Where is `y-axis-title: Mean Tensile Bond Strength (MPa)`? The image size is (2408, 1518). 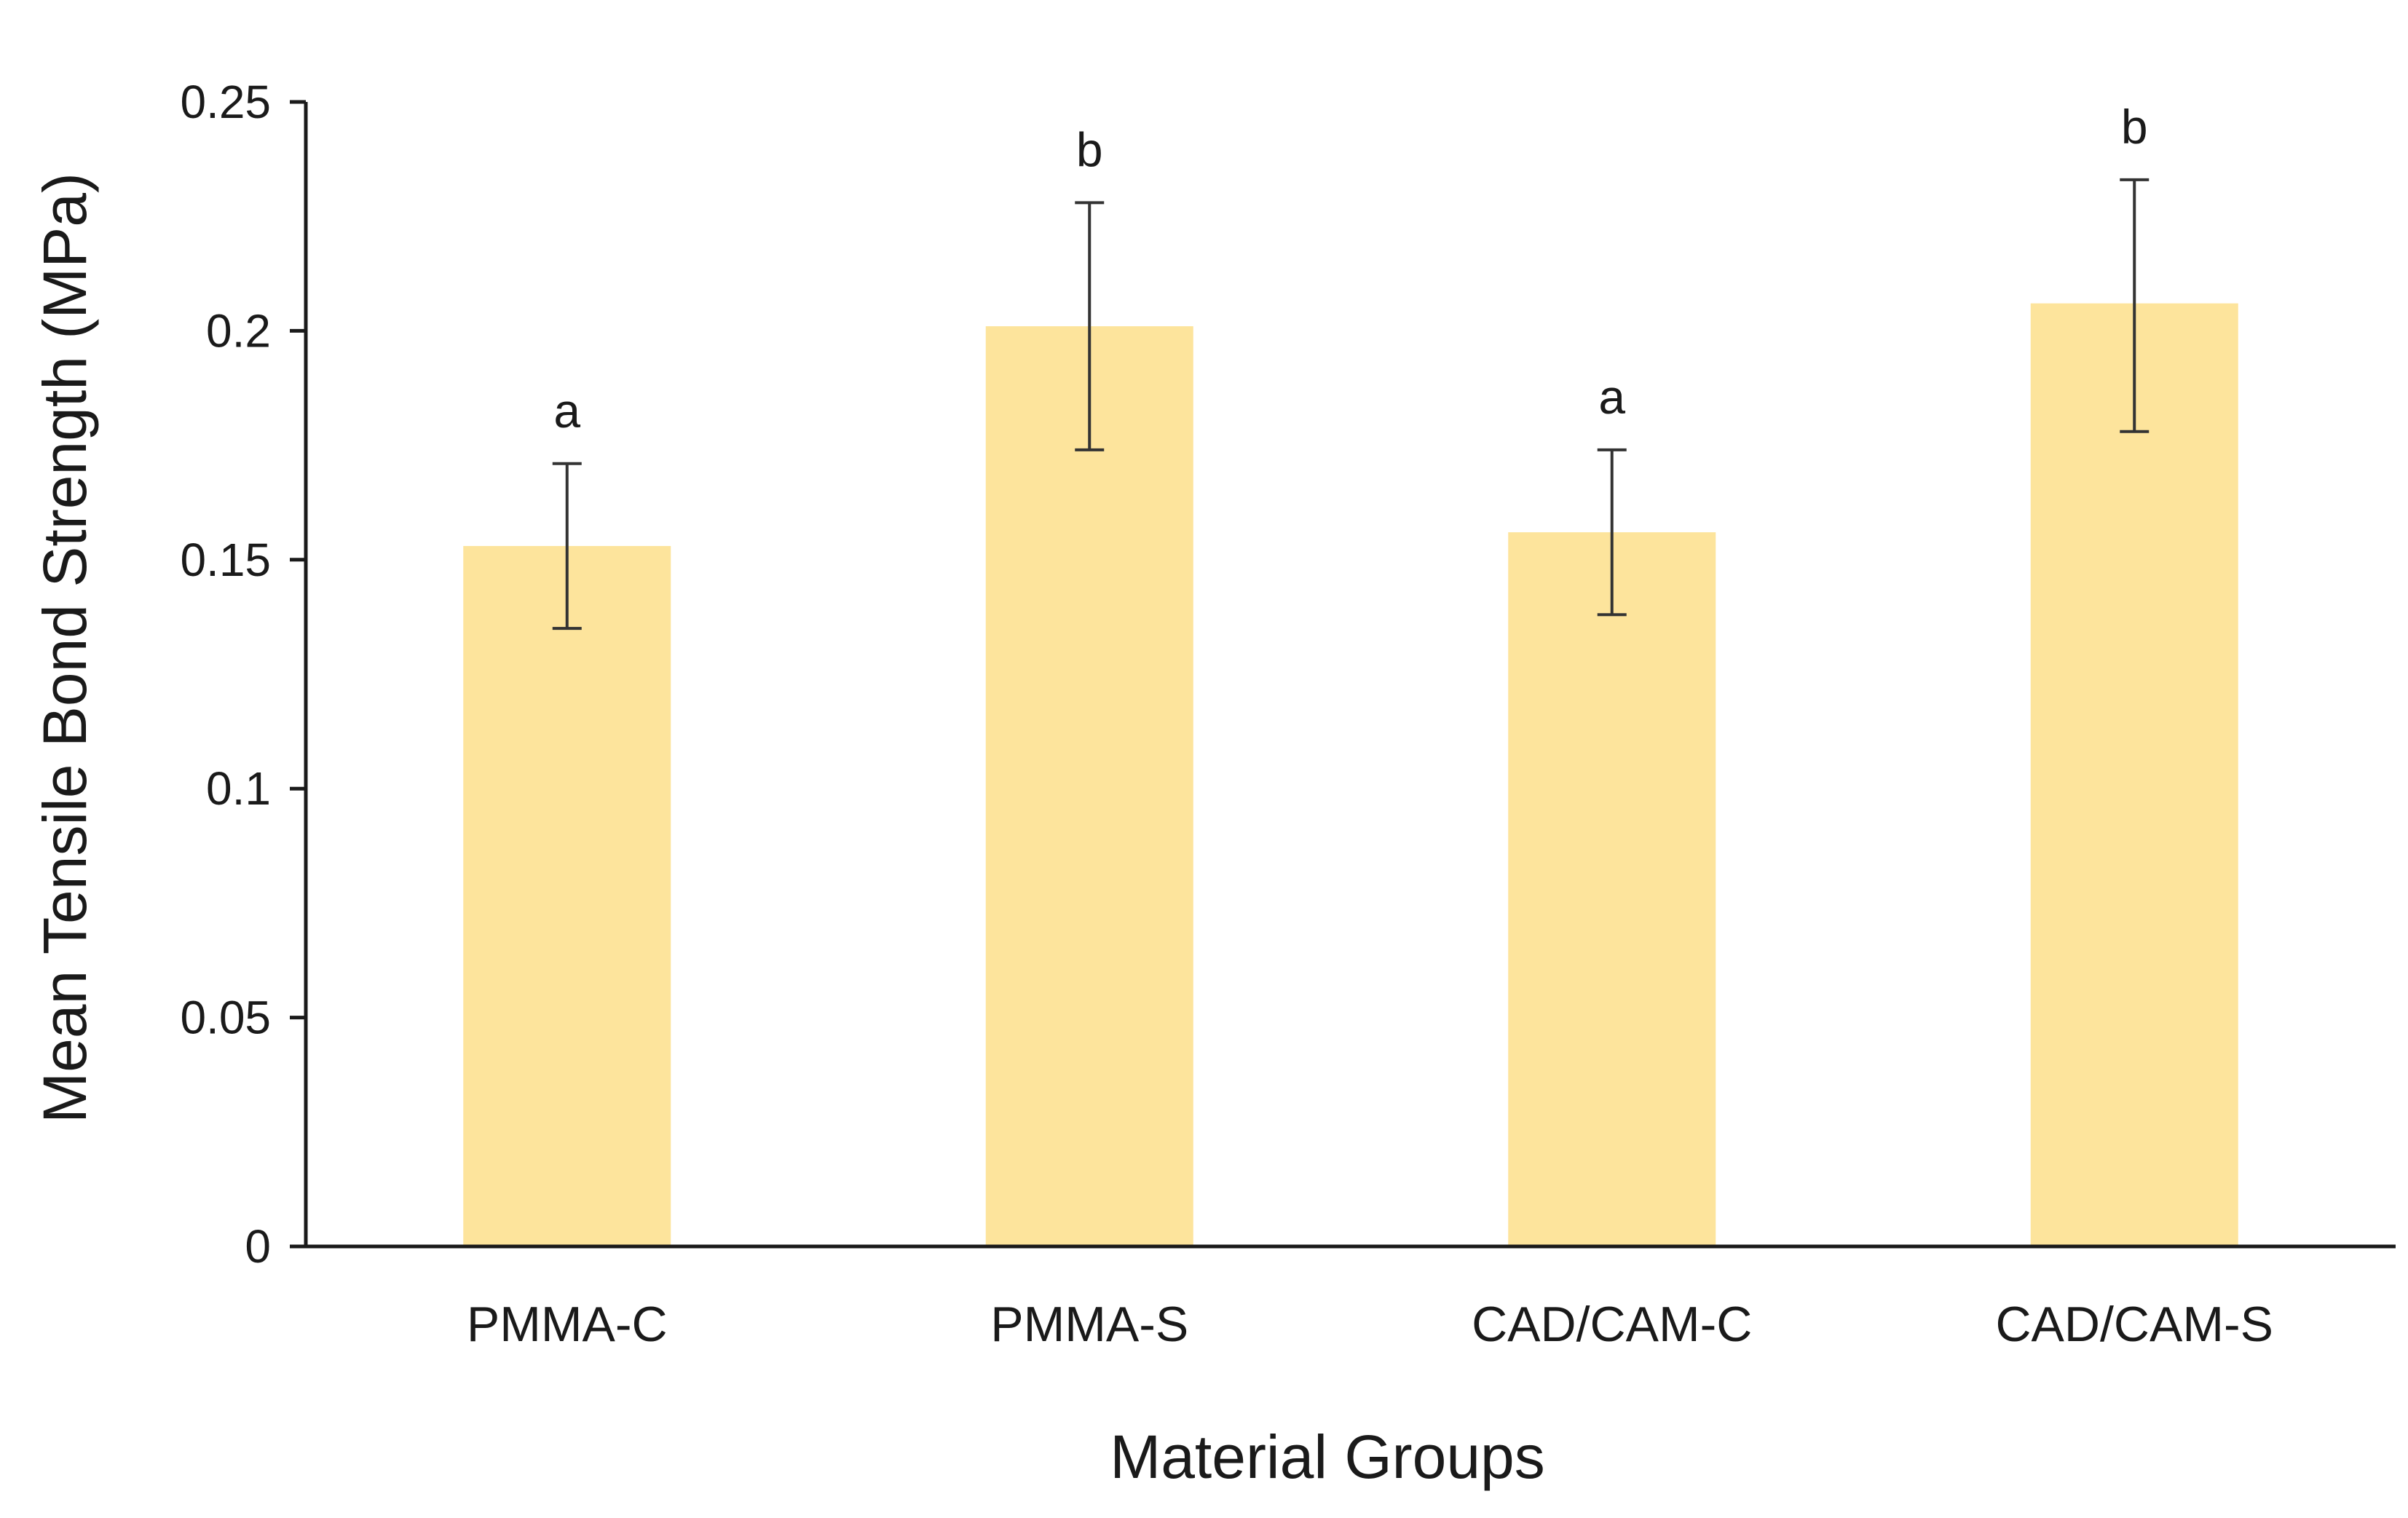
y-axis-title: Mean Tensile Bond Strength (MPa) is located at coordinates (65, 648).